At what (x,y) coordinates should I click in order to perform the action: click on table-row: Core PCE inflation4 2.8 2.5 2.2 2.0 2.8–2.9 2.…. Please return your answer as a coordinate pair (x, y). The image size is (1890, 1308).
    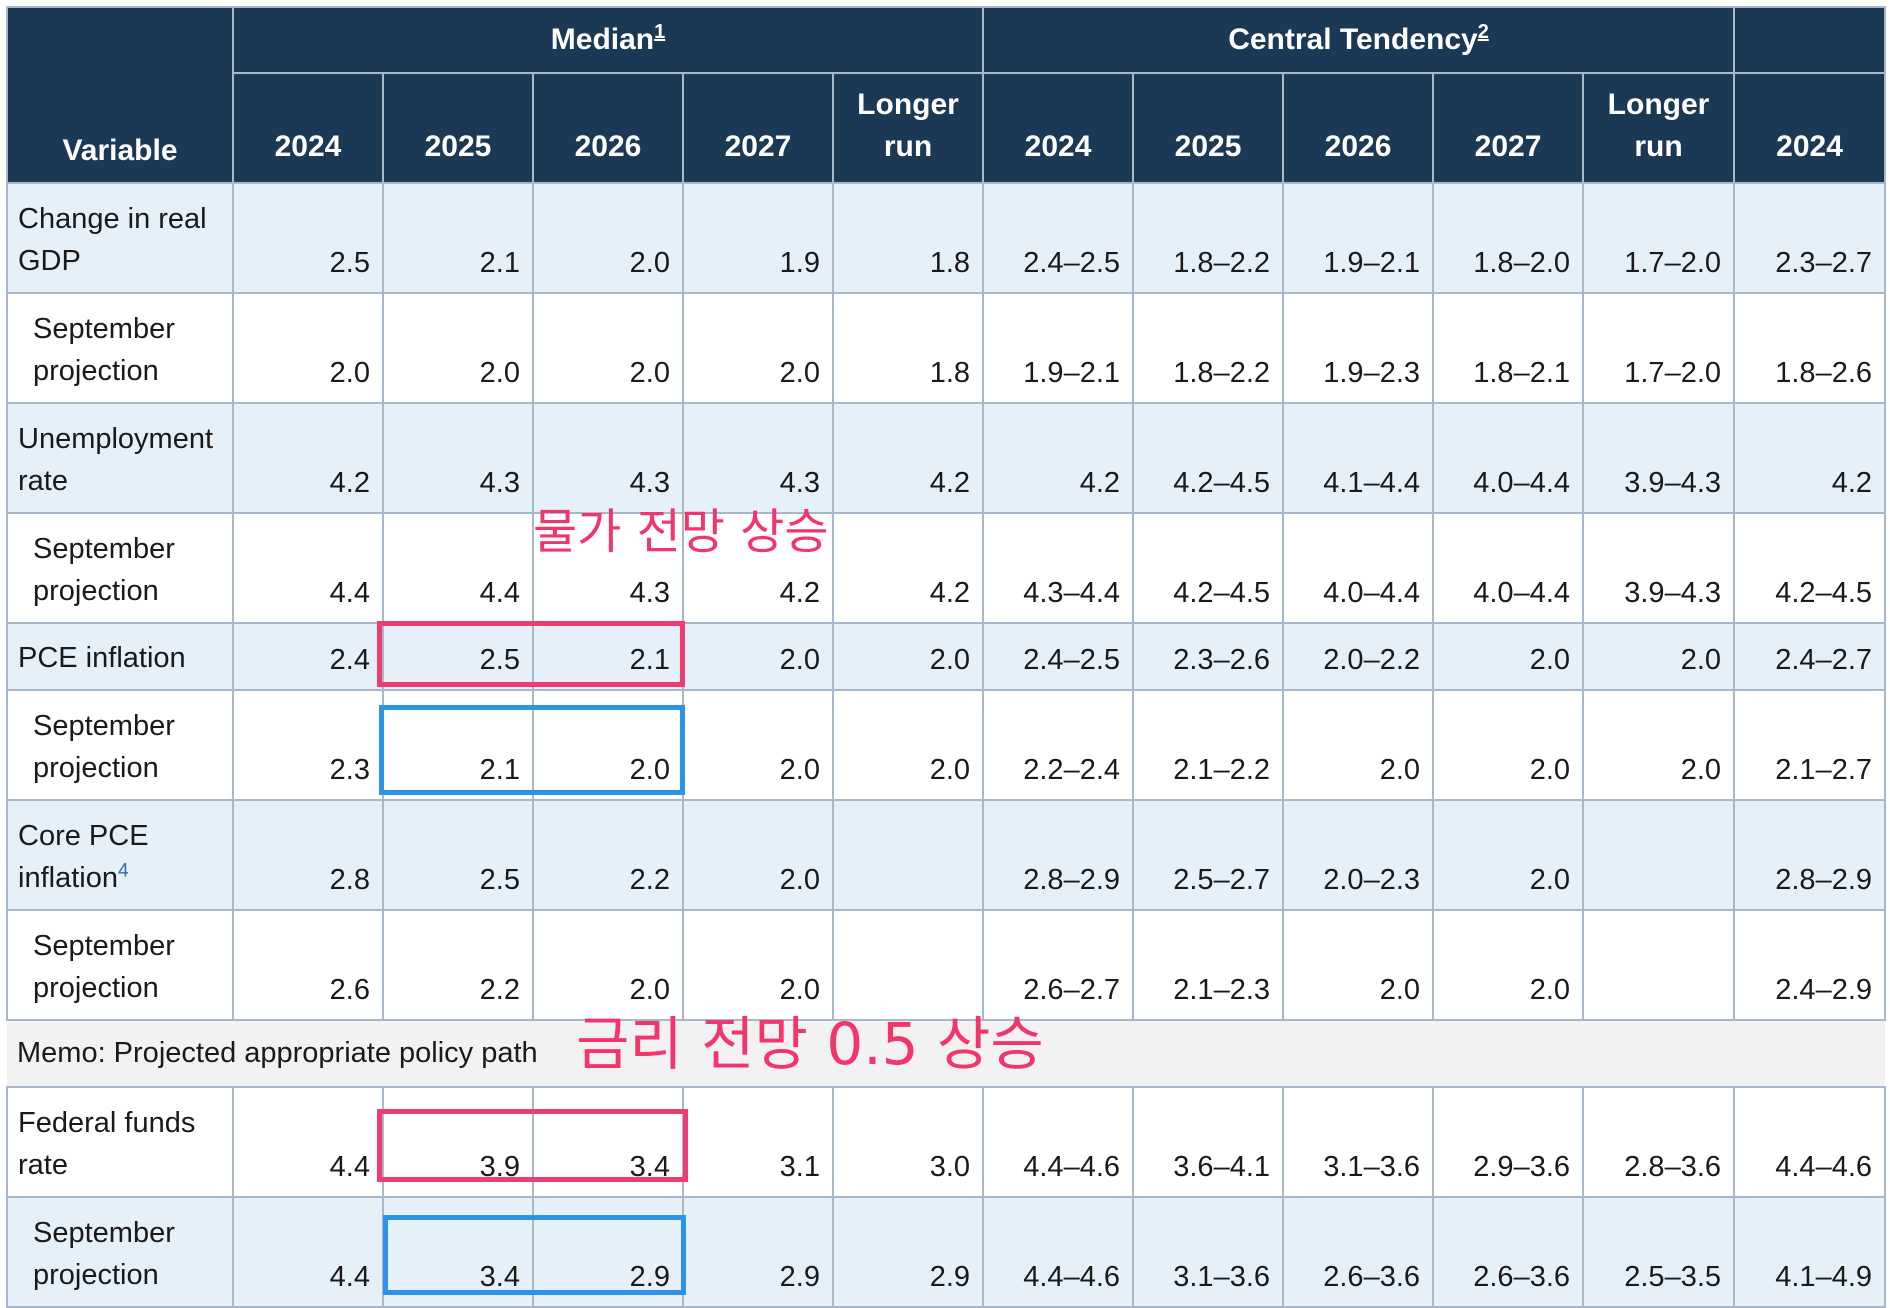
    Looking at the image, I should click on (946, 855).